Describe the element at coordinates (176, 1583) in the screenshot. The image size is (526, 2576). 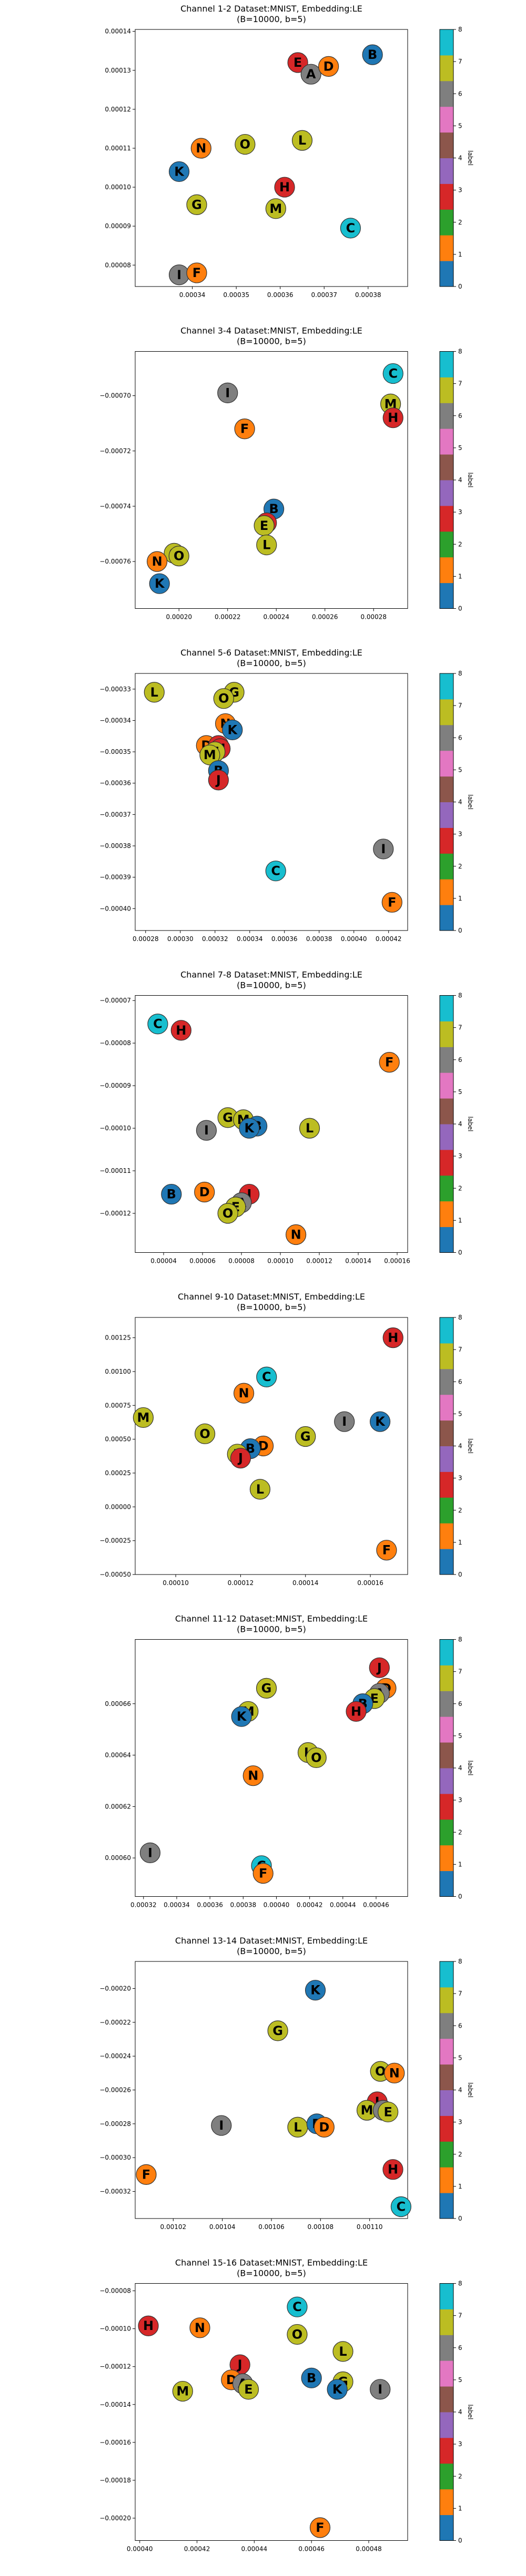
I see `x-tick-label: 0.00010` at that location.